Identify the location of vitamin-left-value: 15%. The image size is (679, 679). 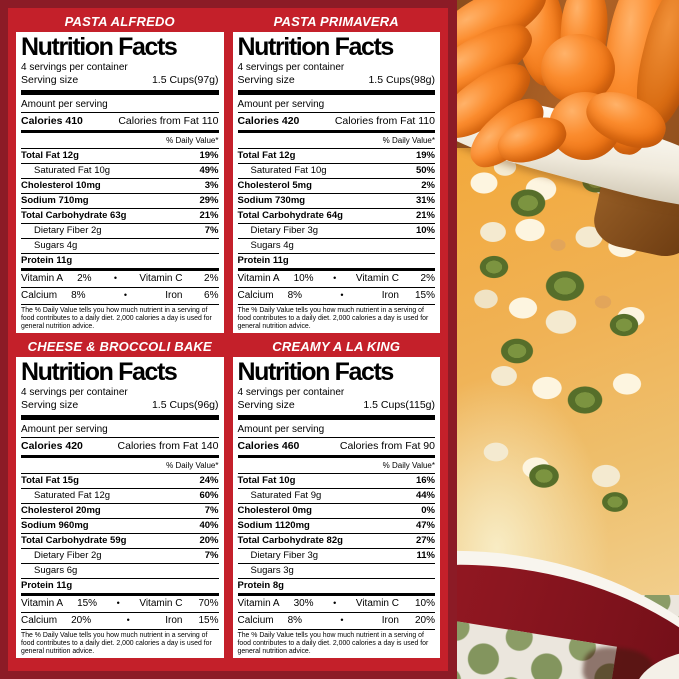
(87, 603).